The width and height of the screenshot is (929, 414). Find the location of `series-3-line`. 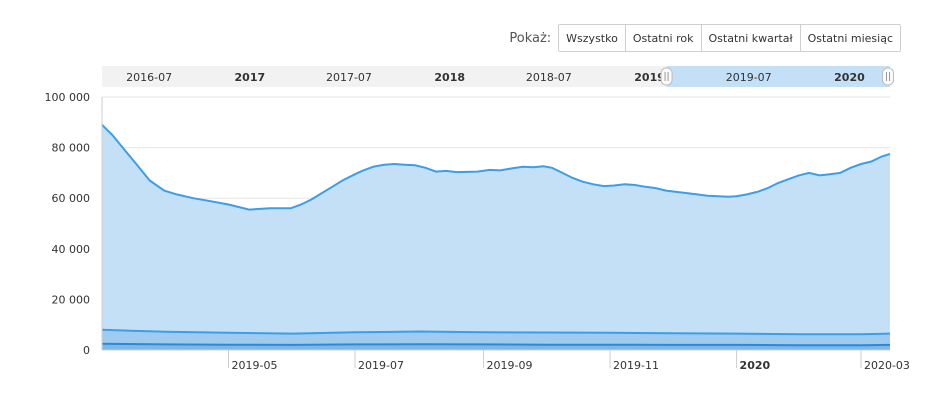

series-3-line is located at coordinates (496, 344).